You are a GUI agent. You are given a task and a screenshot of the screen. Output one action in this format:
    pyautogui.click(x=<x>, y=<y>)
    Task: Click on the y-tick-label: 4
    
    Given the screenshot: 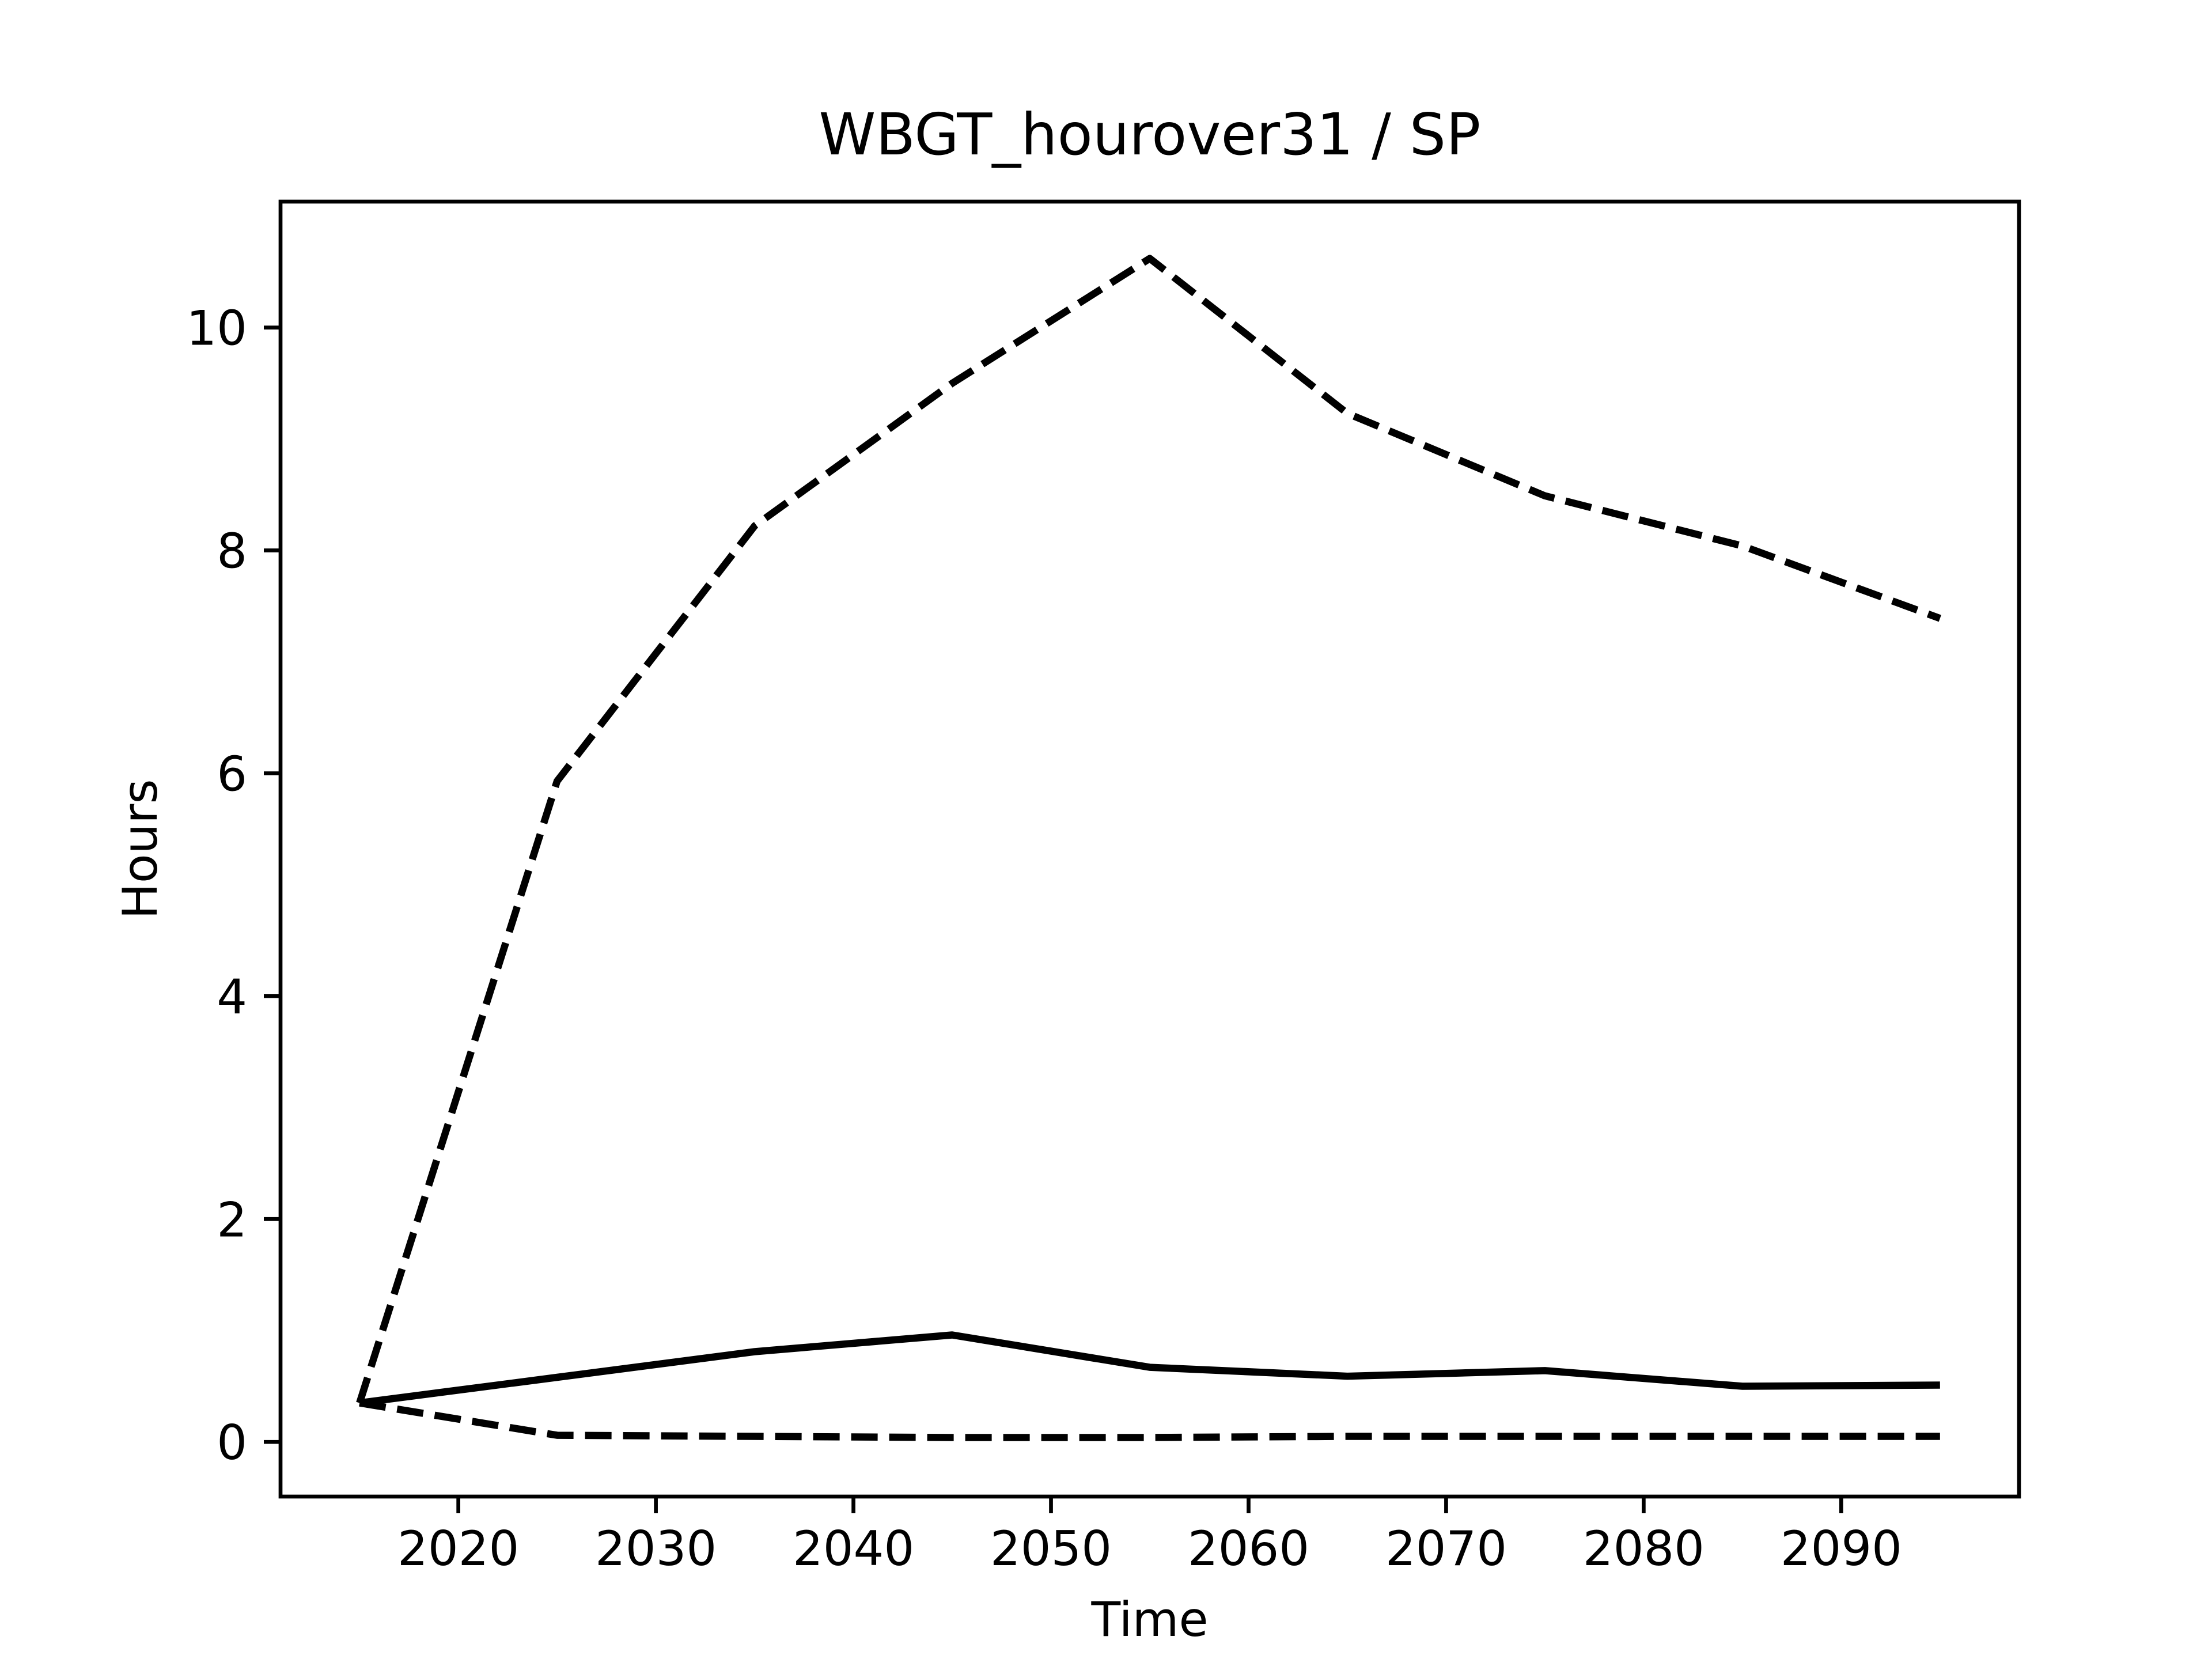 What is the action you would take?
    pyautogui.click(x=232, y=997)
    